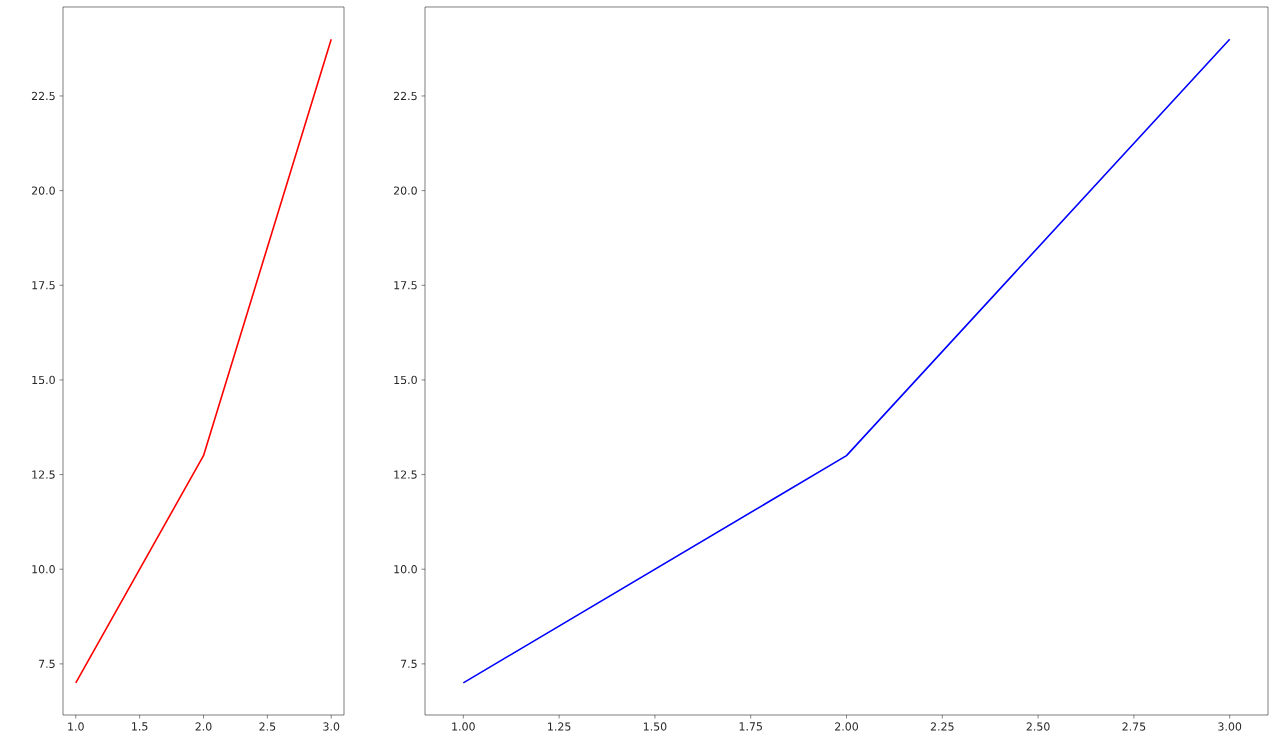 The height and width of the screenshot is (753, 1274). I want to click on x-tick-label: 2.25, so click(942, 726).